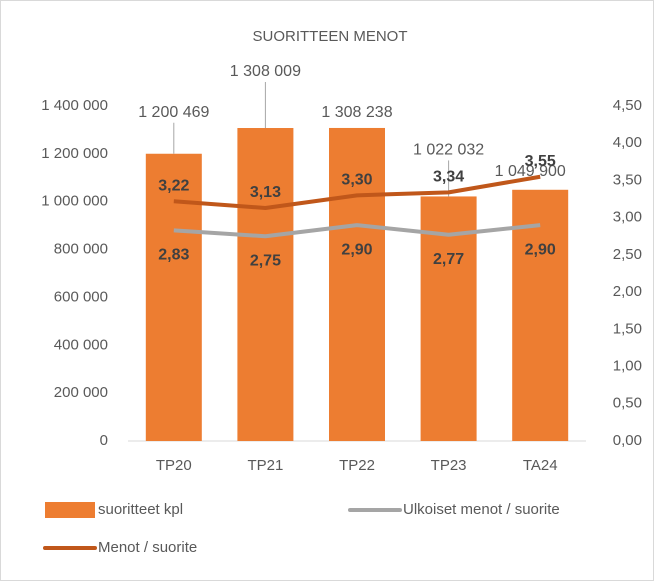 This screenshot has width=654, height=581. Describe the element at coordinates (174, 465) in the screenshot. I see `x-tick-label: TP20` at that location.